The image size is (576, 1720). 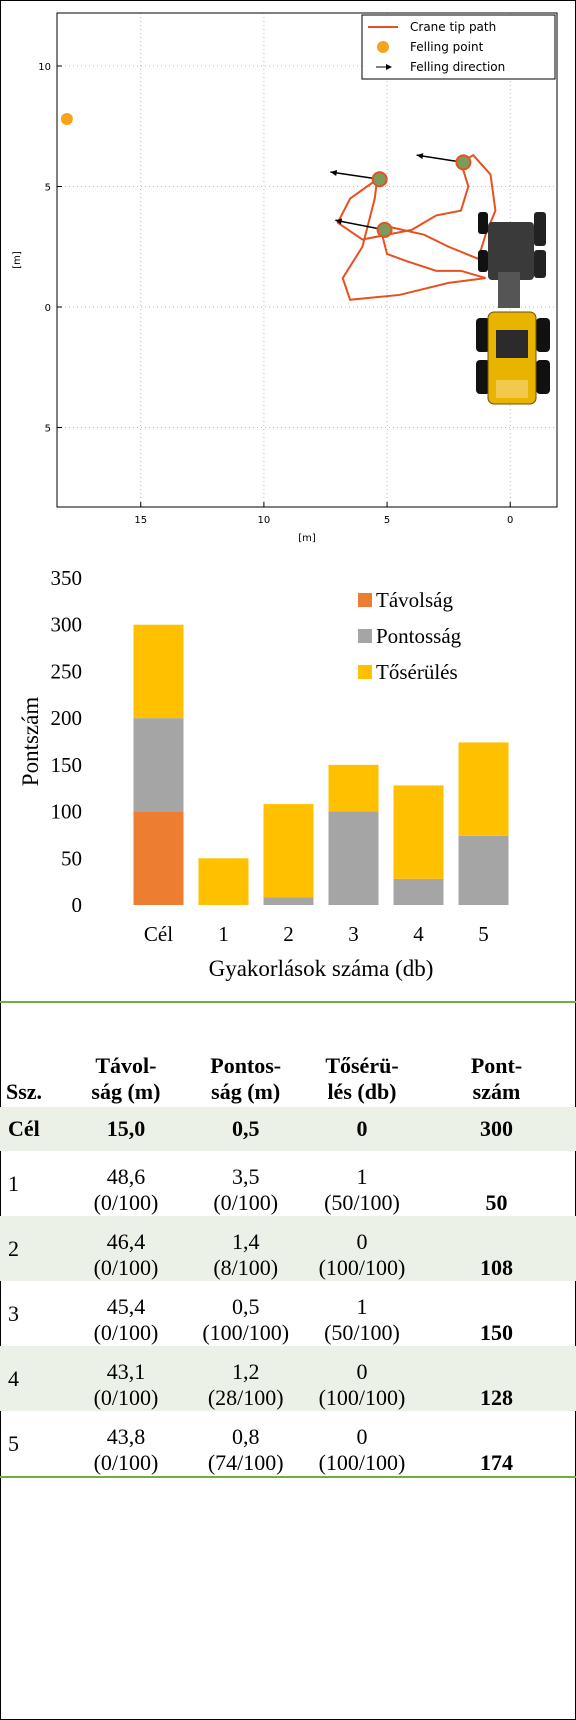 What do you see at coordinates (24, 1091) in the screenshot?
I see `header-cell: Ssz.` at bounding box center [24, 1091].